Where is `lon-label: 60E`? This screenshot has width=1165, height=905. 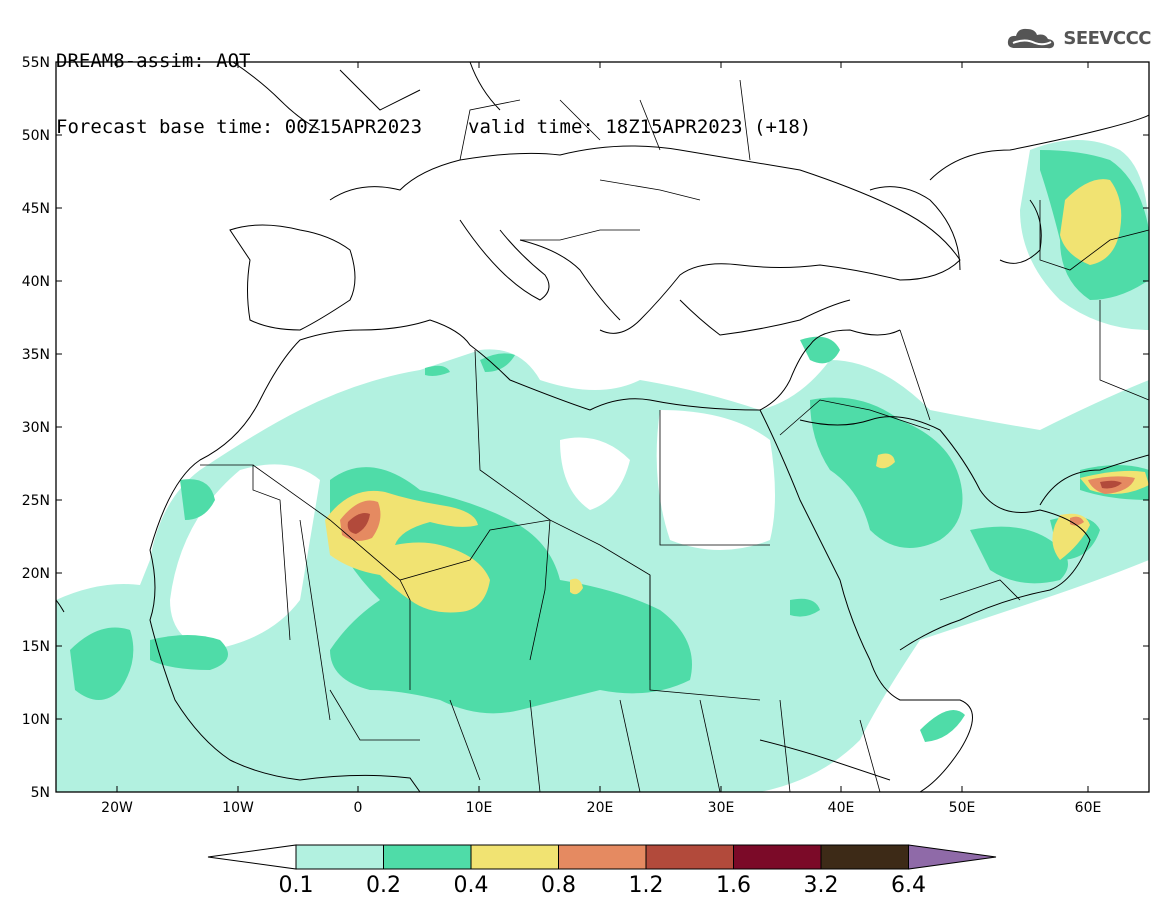
lon-label: 60E is located at coordinates (1088, 808).